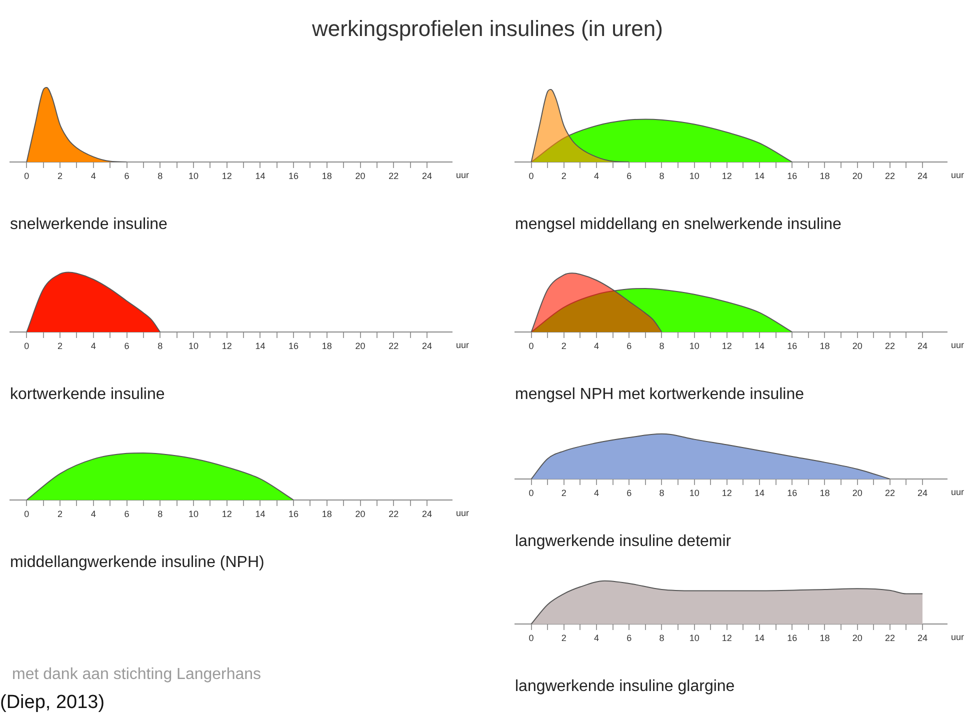  I want to click on text: kortwerkende insuline, so click(87, 394).